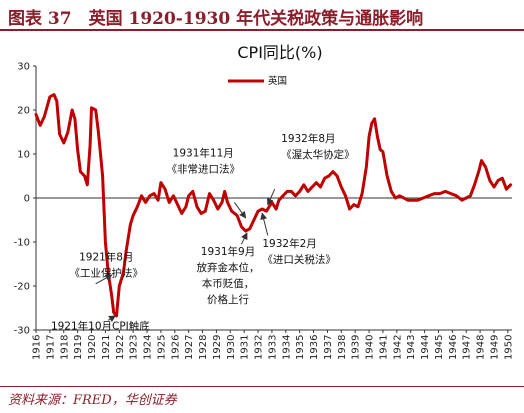 The image size is (524, 413). Describe the element at coordinates (106, 256) in the screenshot. I see `annotation-1921-aug-line: 1921年8月` at that location.